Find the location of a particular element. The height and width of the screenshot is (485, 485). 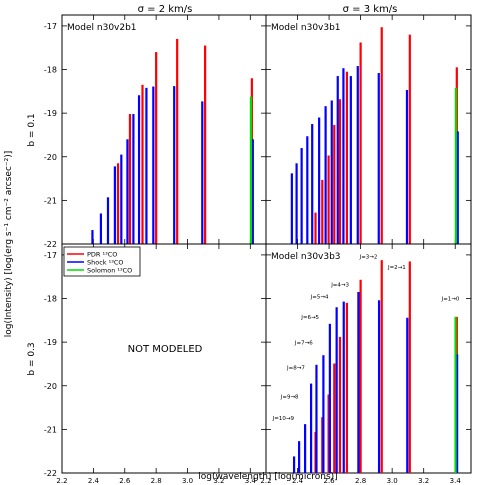

y-tick-label: -19 is located at coordinates (50, 342).